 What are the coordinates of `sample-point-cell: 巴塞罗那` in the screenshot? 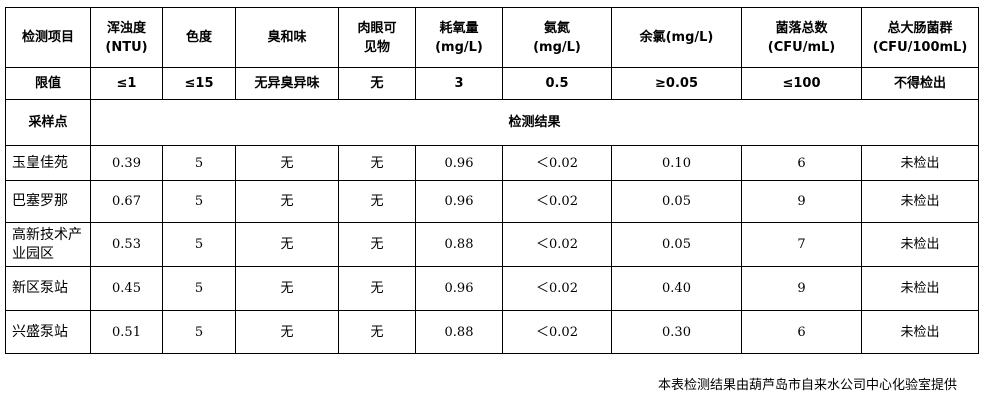 It's located at (48, 201).